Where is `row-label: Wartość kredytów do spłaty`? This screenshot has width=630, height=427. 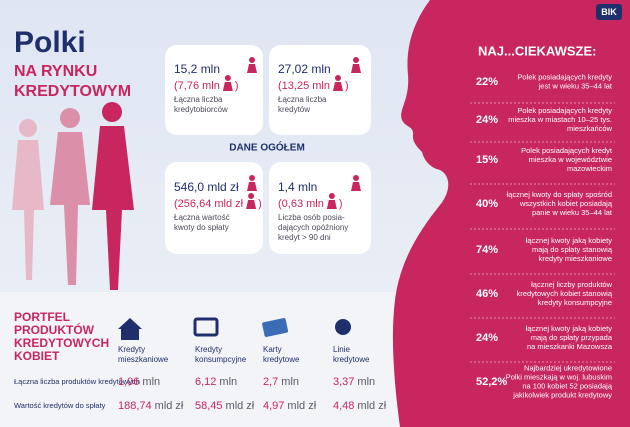 row-label: Wartość kredytów do spłaty is located at coordinates (60, 405).